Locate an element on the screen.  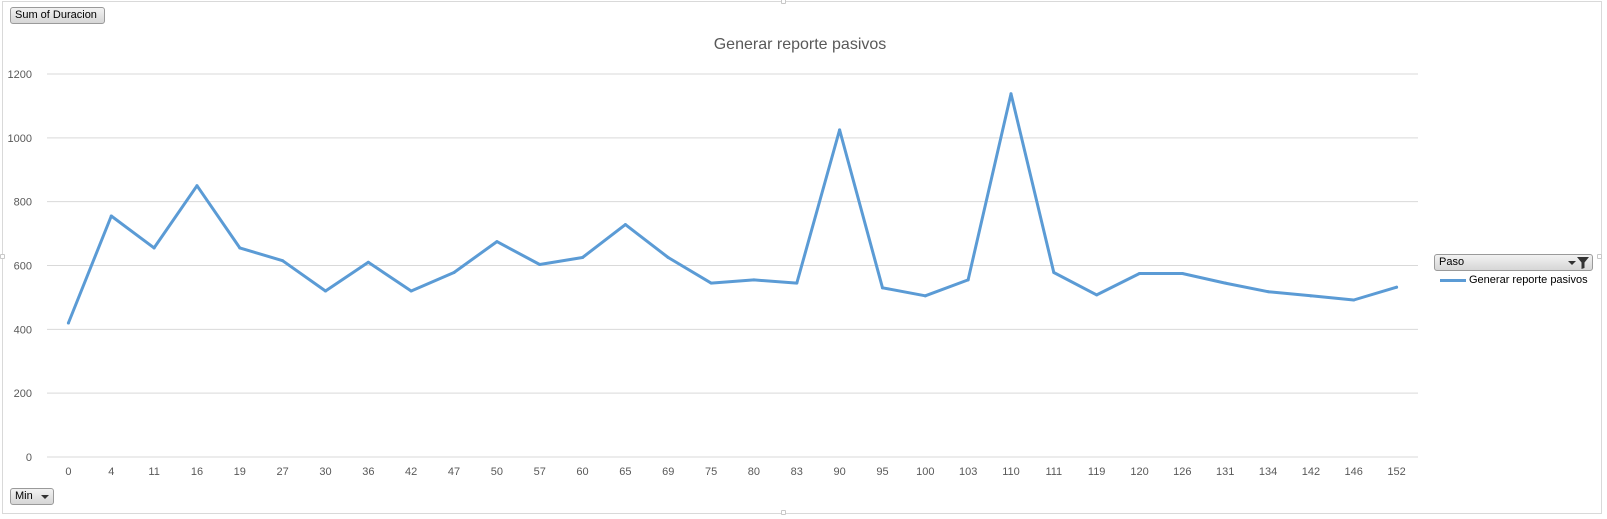
x-tick-label: 47 is located at coordinates (454, 472).